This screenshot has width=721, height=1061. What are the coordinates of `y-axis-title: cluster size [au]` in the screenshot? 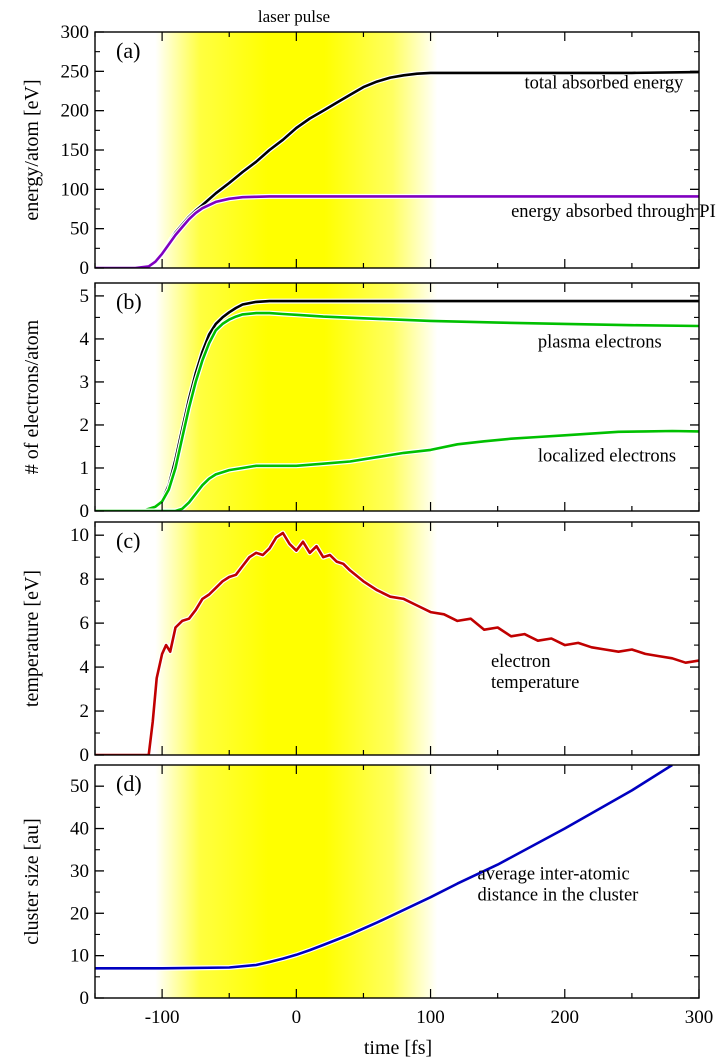 It's located at (32, 881).